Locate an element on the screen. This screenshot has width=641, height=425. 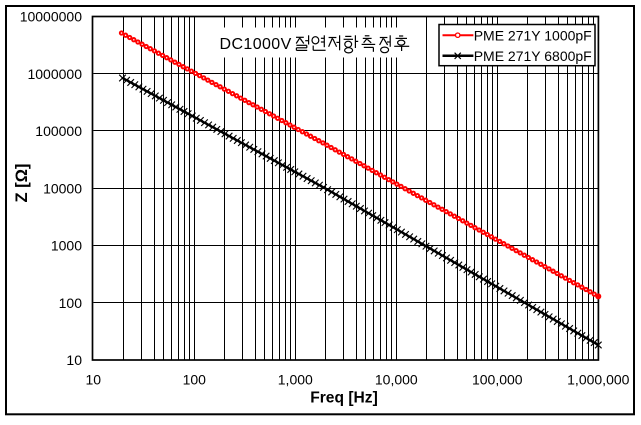
svg-text: 10000000 is located at coordinates (51, 17).